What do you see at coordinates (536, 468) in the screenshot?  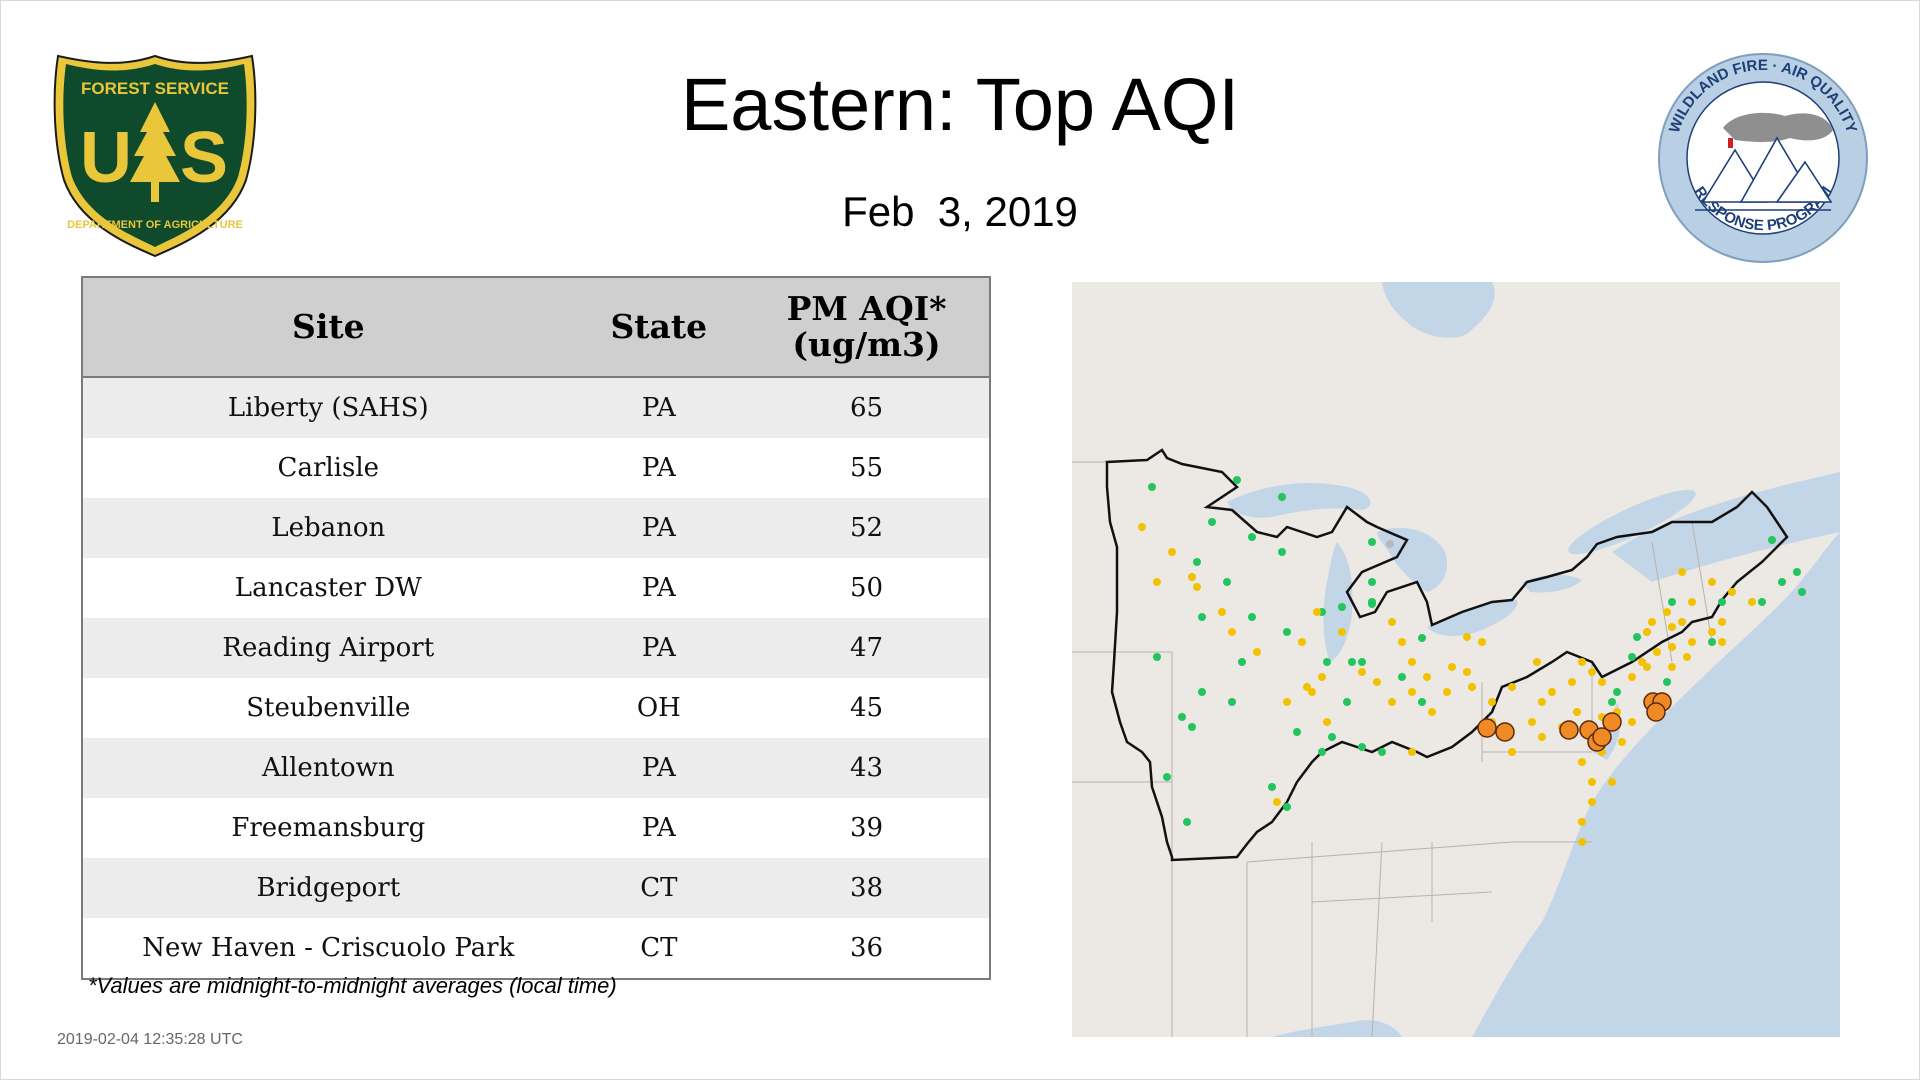 I see `table-row: Carlisle PA 55` at bounding box center [536, 468].